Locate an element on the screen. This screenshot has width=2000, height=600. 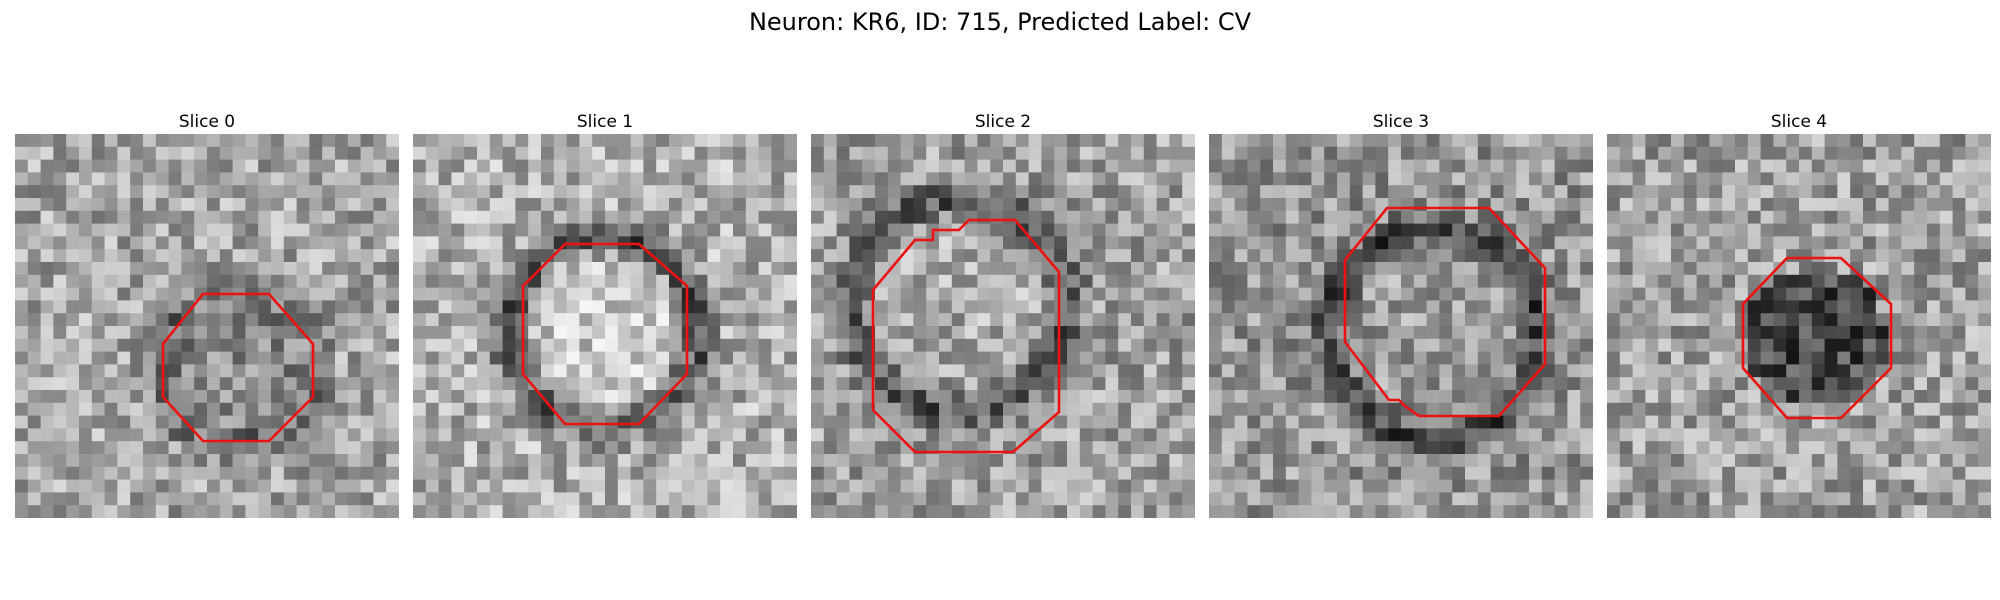
slice-title: Slice 2 is located at coordinates (1003, 122).